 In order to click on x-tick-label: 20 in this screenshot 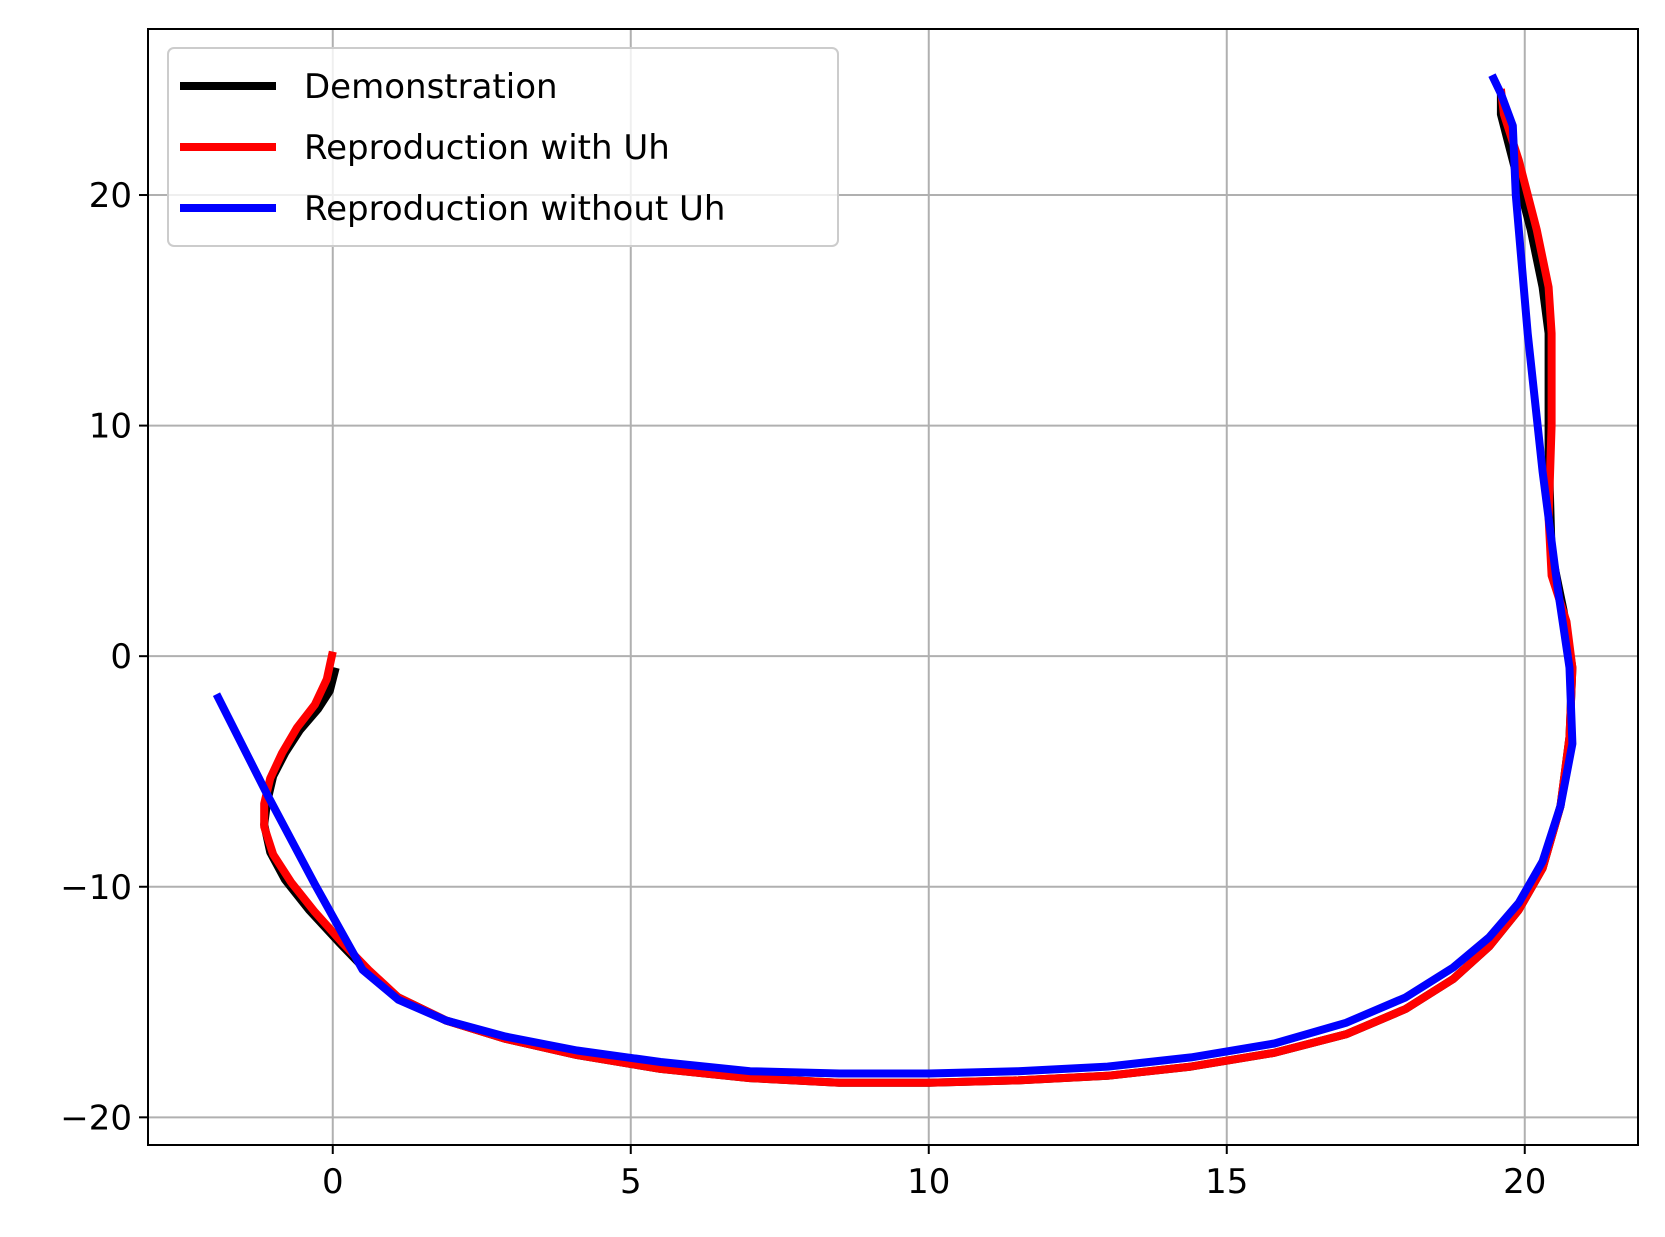, I will do `click(1524, 1182)`.